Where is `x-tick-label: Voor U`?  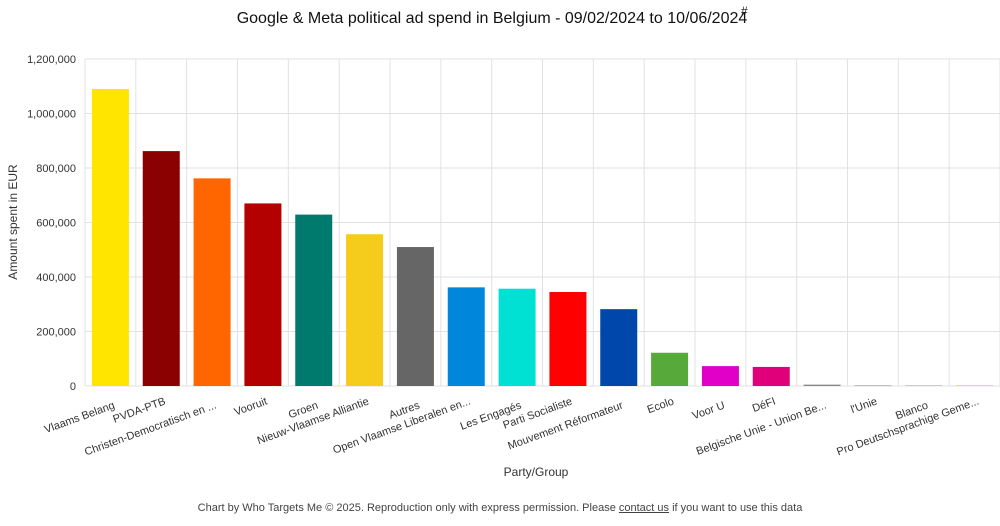
x-tick-label: Voor U is located at coordinates (709, 411).